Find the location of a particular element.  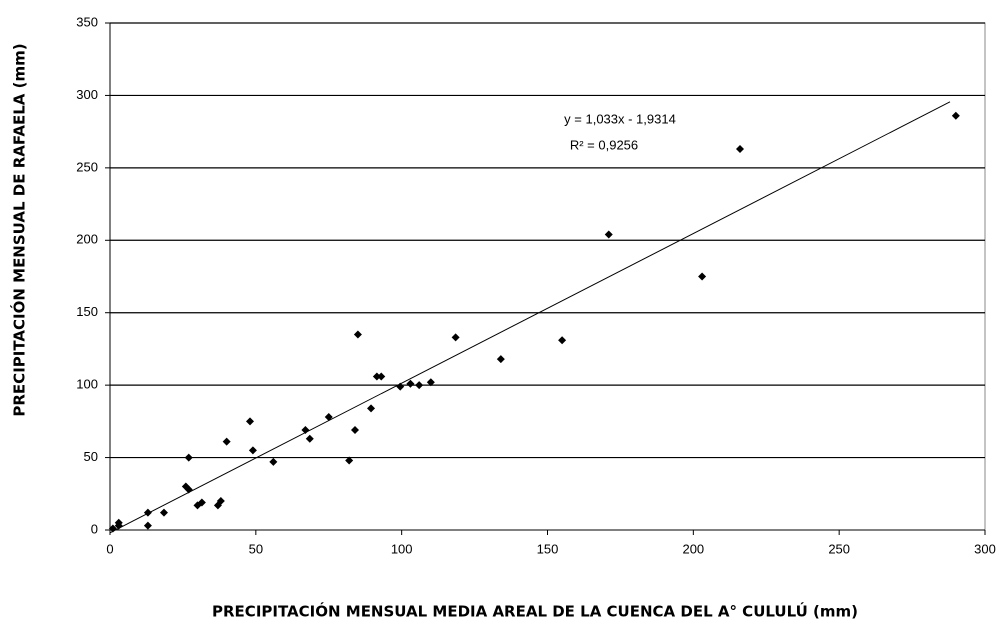

trendline-r2: R² = 0,9256 is located at coordinates (604, 144).